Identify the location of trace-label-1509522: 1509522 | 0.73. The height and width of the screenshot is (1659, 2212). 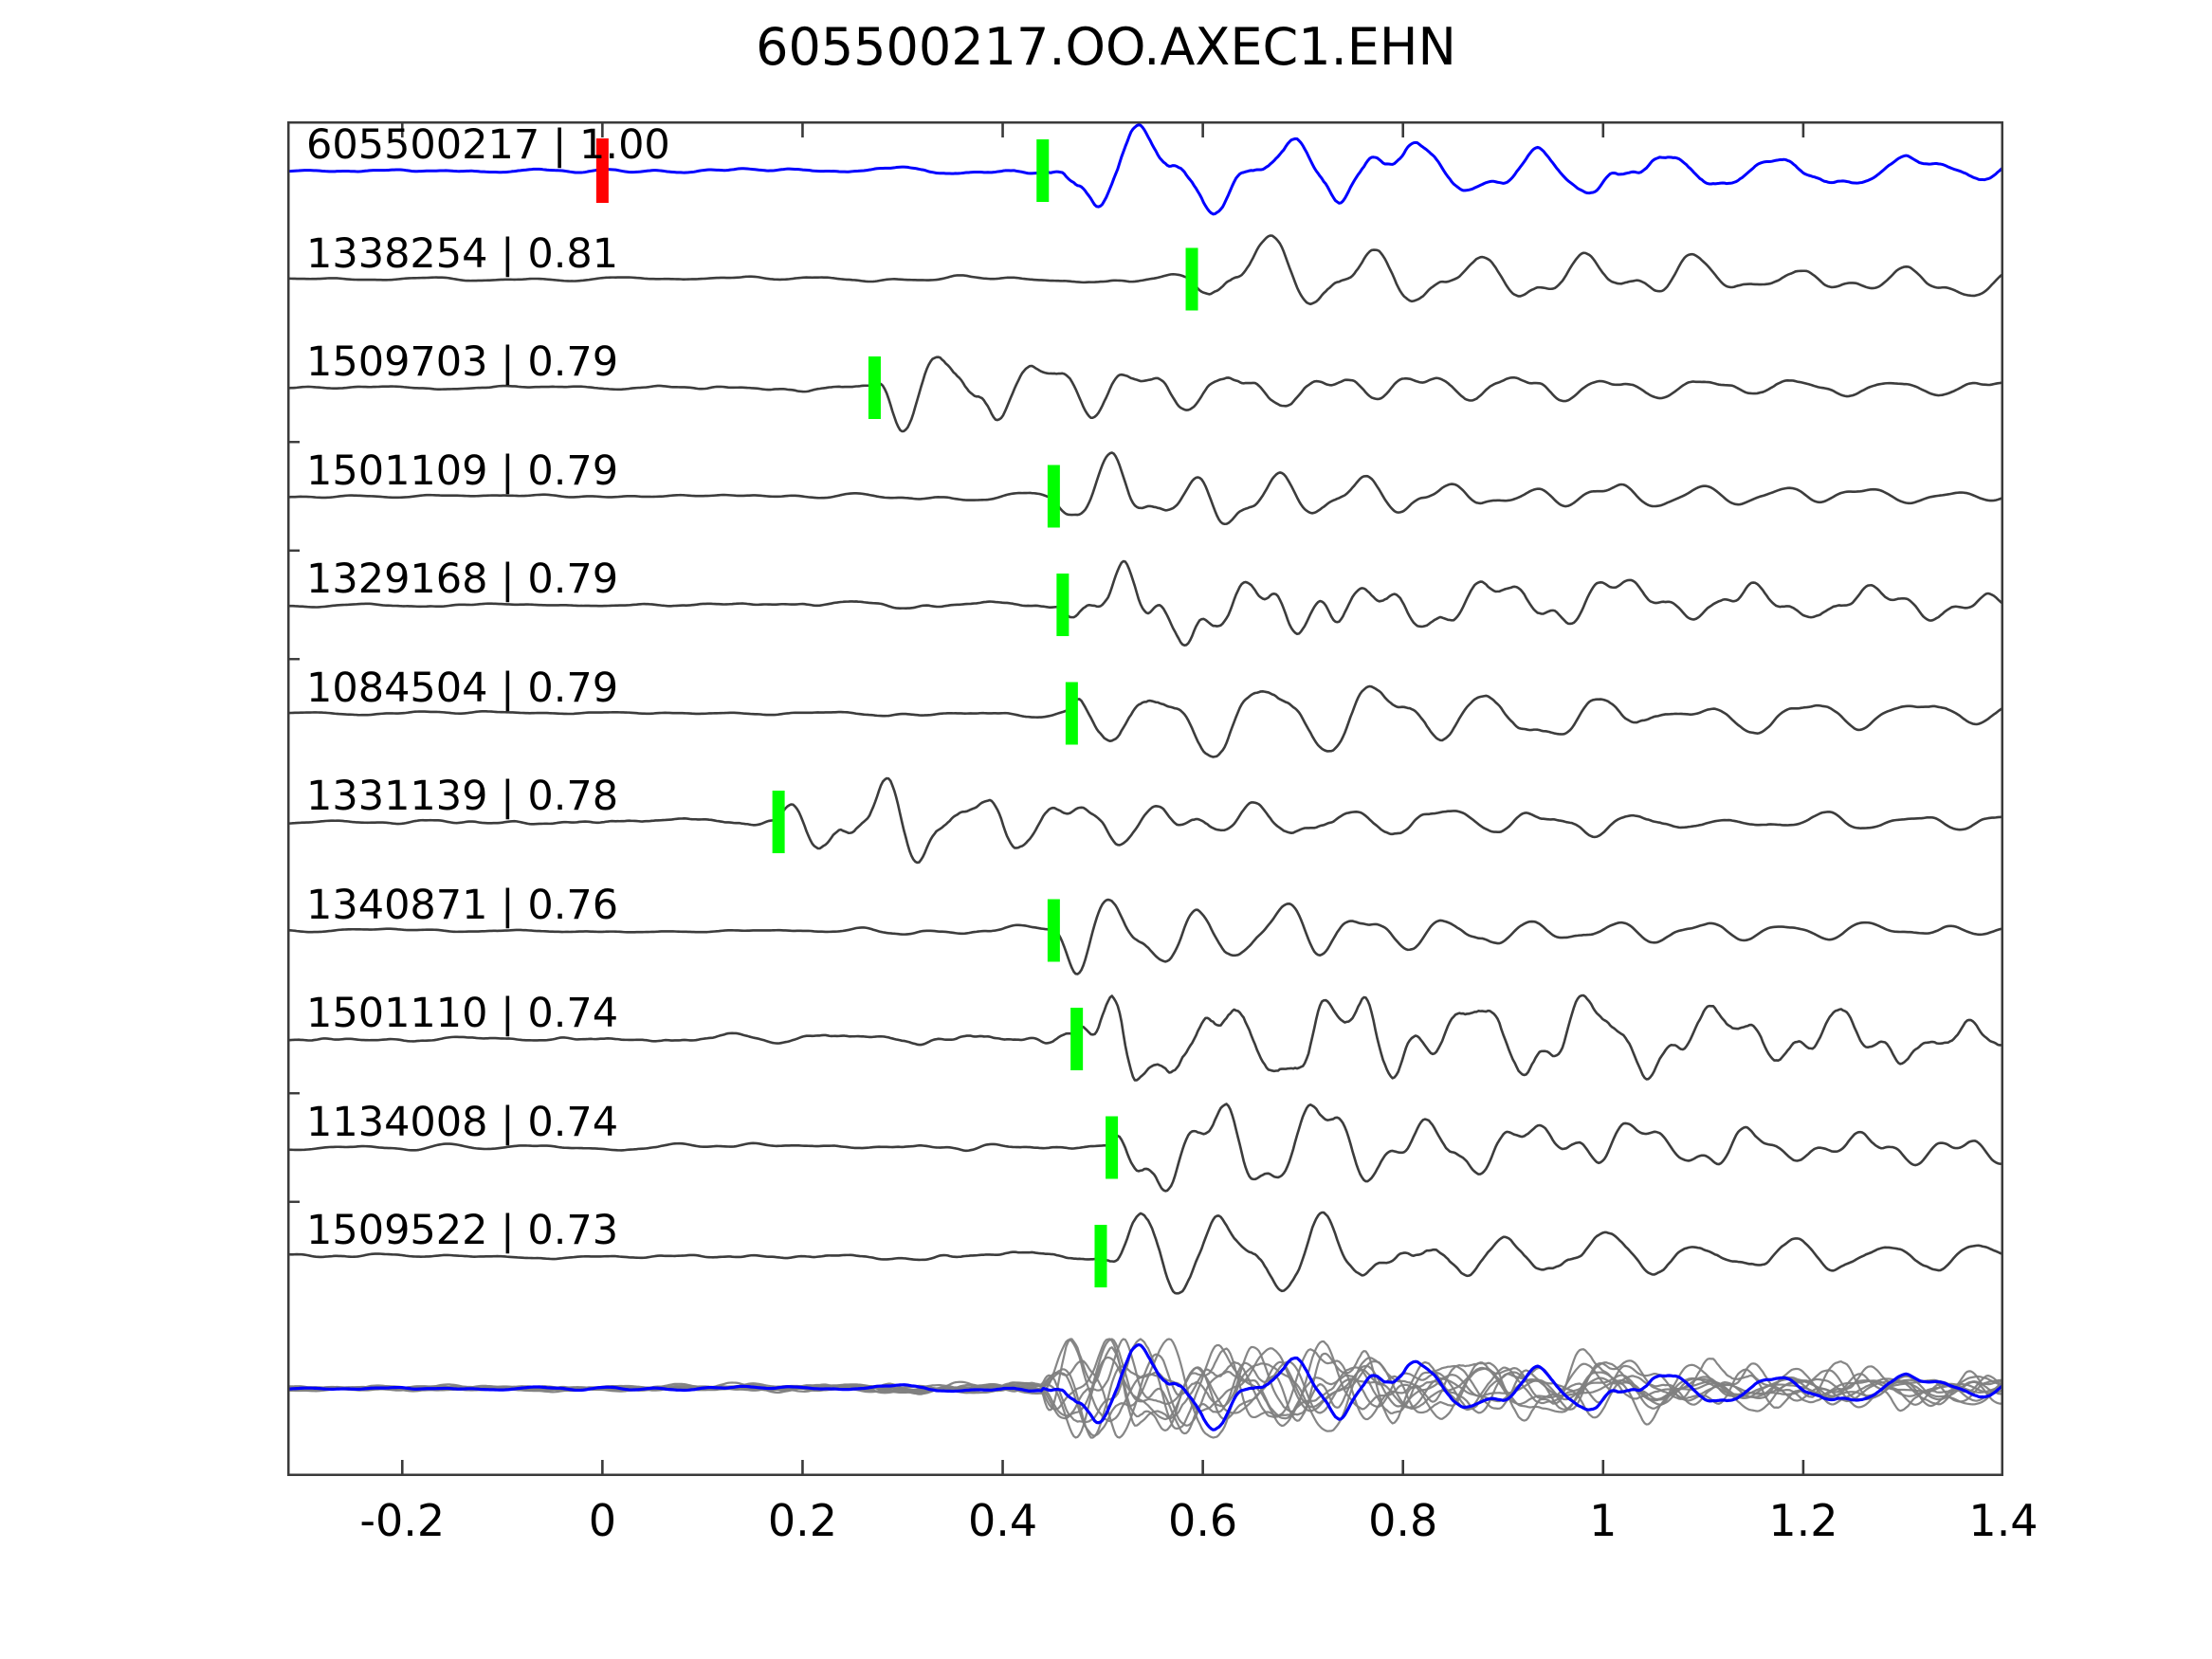
(462, 1230).